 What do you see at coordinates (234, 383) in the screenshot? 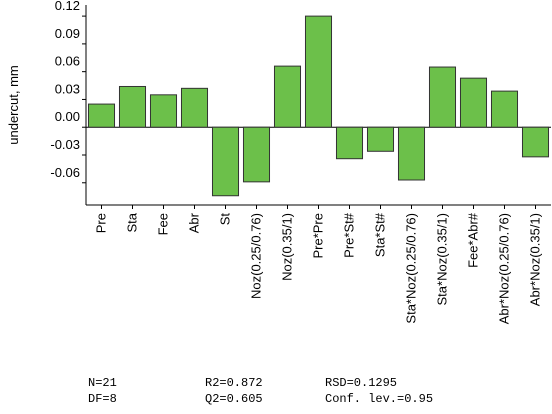
I see `stat-text: R2=0.872` at bounding box center [234, 383].